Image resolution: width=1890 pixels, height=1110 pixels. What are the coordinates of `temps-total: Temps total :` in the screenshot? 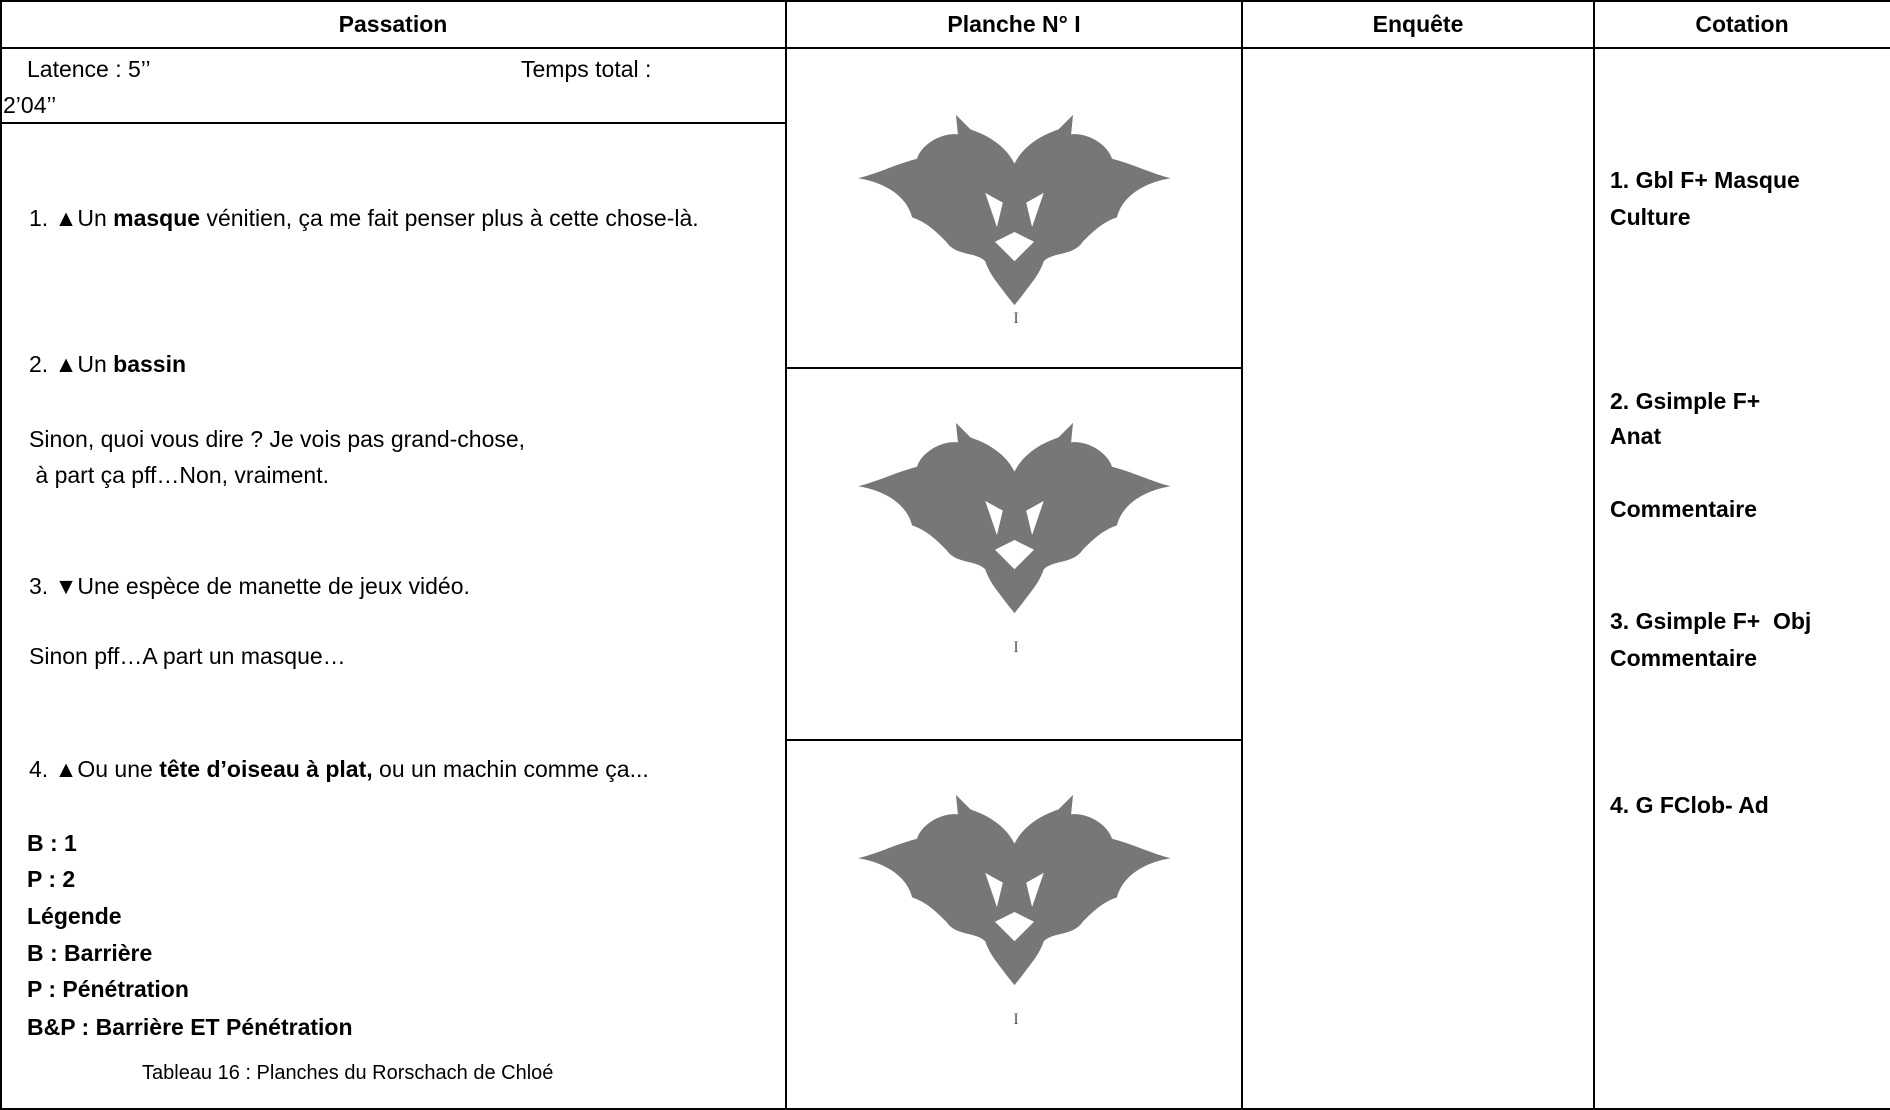 It's located at (586, 69).